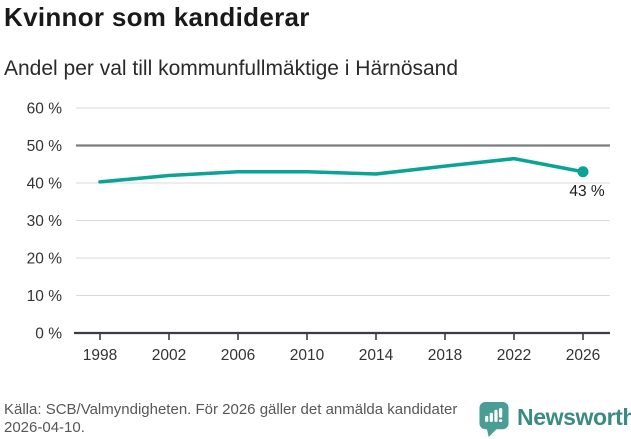 This screenshot has height=439, width=631. What do you see at coordinates (341, 170) in the screenshot?
I see `data-line` at bounding box center [341, 170].